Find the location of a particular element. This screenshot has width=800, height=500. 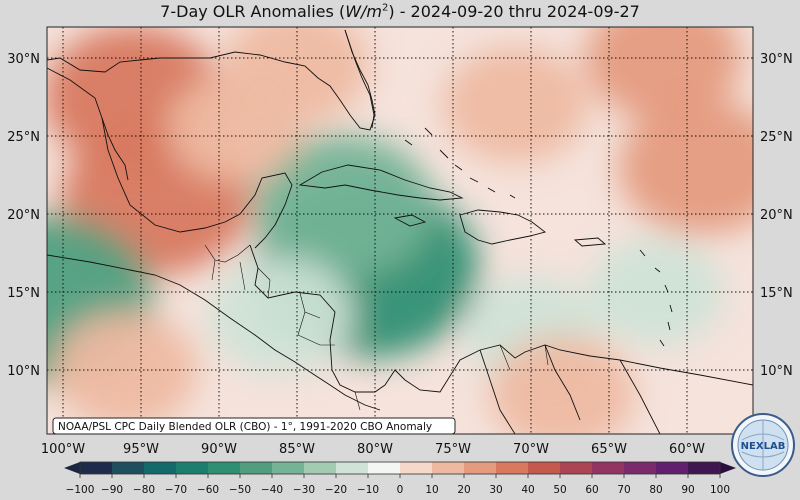

source-note-box is located at coordinates (254, 426).